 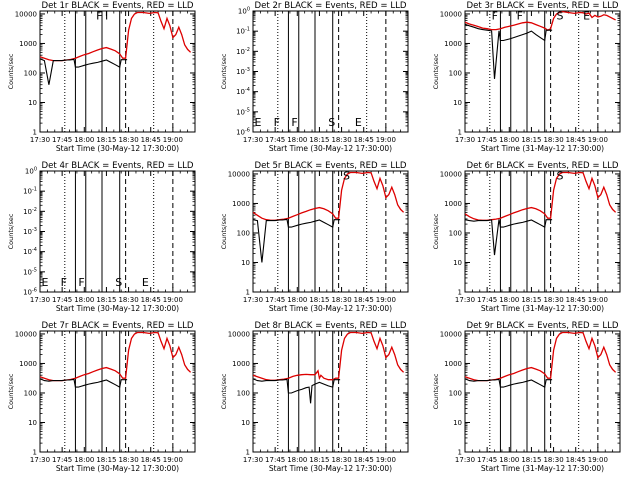 What do you see at coordinates (243, 71) in the screenshot?
I see `y-tick-label: 10⁻³` at bounding box center [243, 71].